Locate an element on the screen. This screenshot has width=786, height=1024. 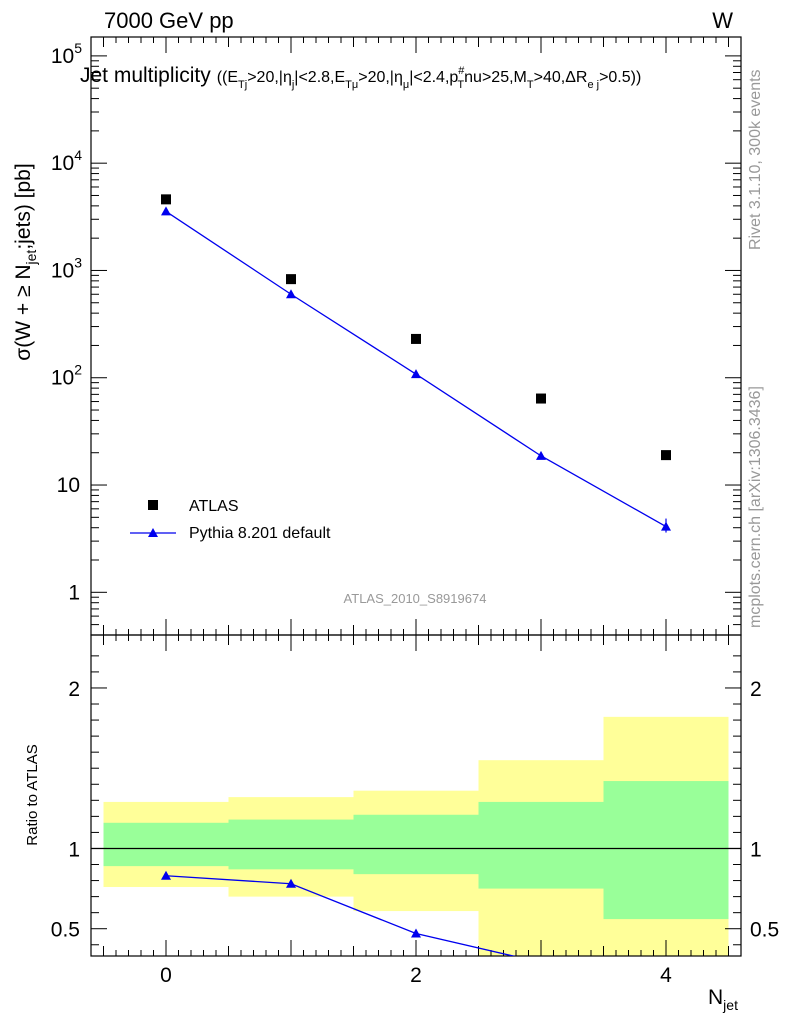
analysis-label: ATLAS_2010_S8919674 is located at coordinates (415, 598).